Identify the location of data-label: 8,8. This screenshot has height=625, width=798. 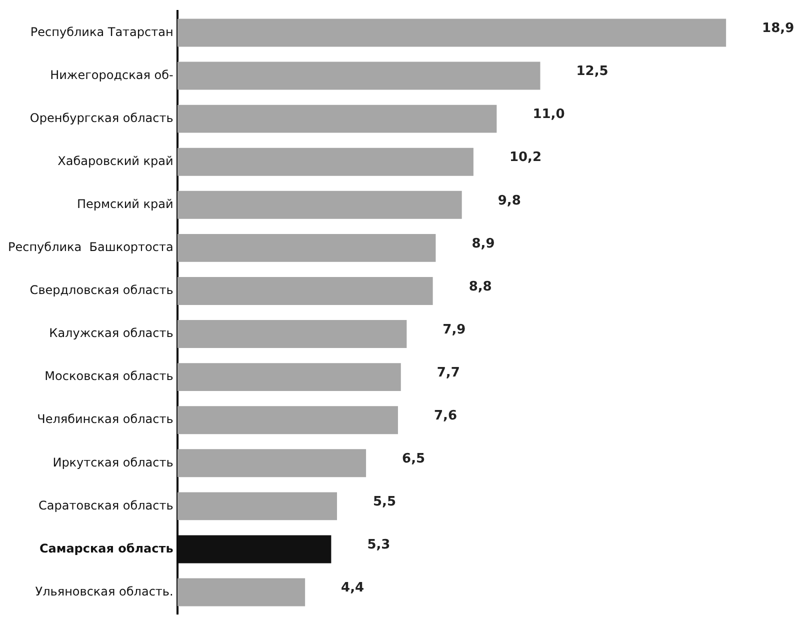
(480, 286).